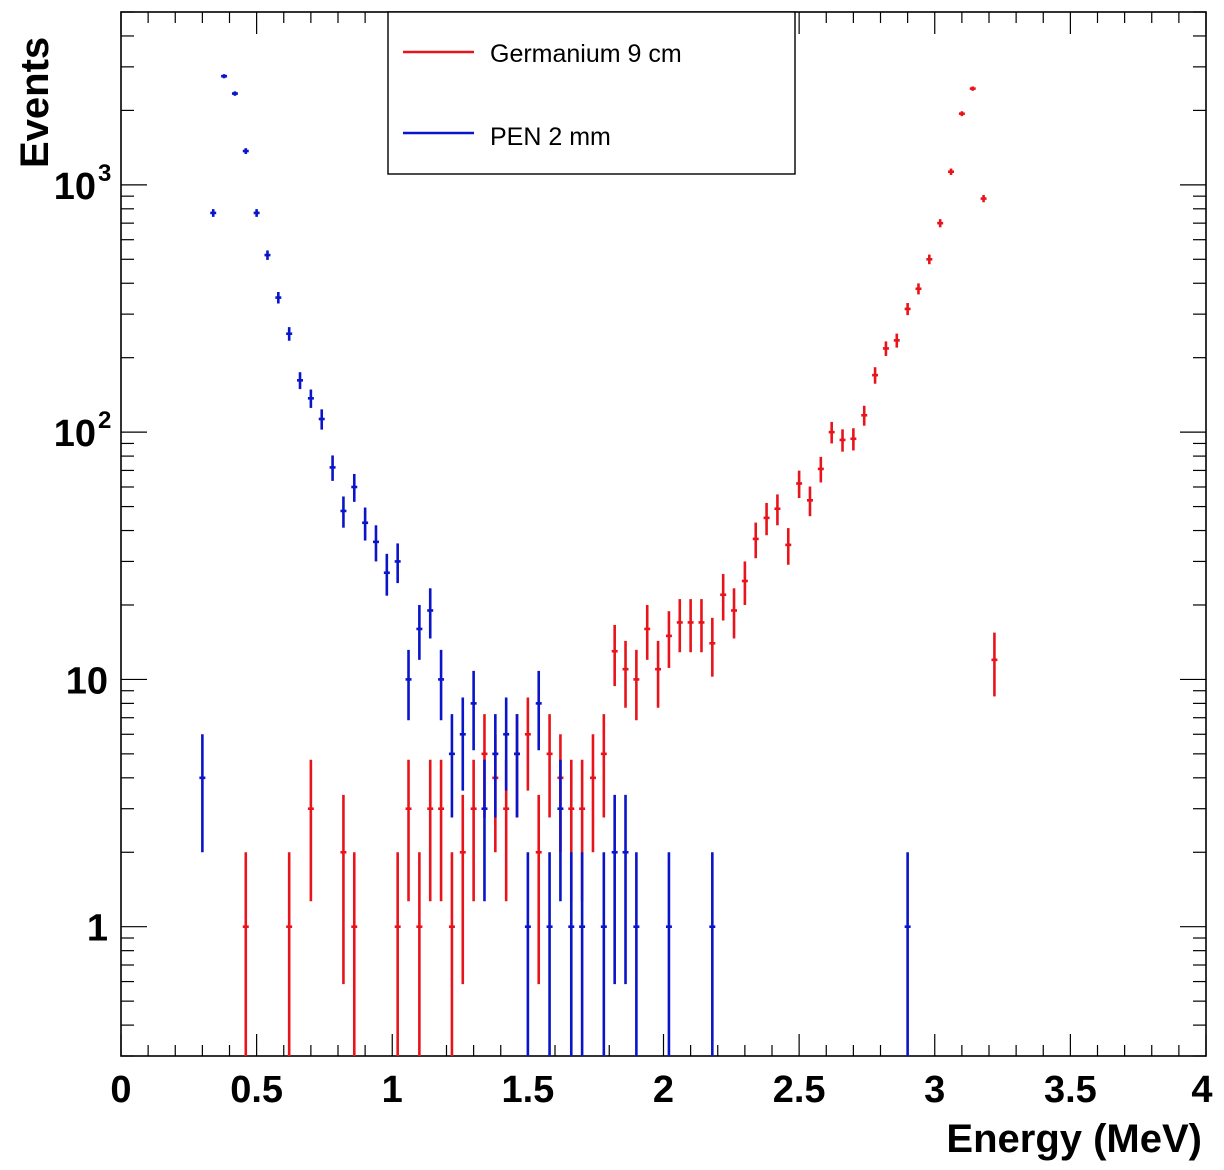 This screenshot has height=1170, width=1224. What do you see at coordinates (550, 137) in the screenshot?
I see `legend-label-pen: PEN 2 mm` at bounding box center [550, 137].